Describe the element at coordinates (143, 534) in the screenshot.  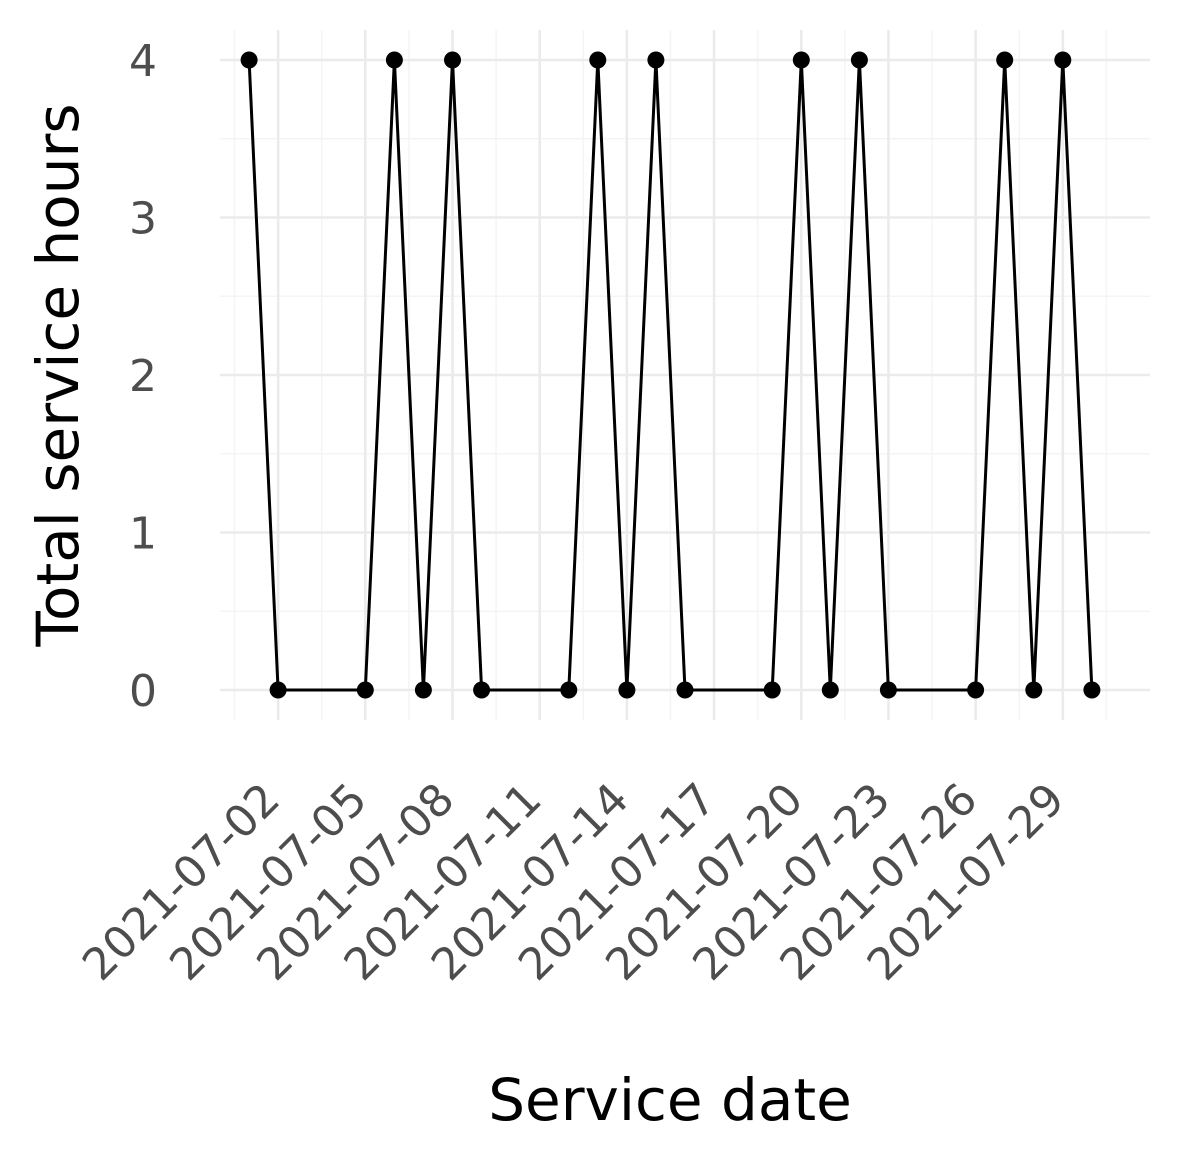
I see `y-tick-label: 1` at that location.